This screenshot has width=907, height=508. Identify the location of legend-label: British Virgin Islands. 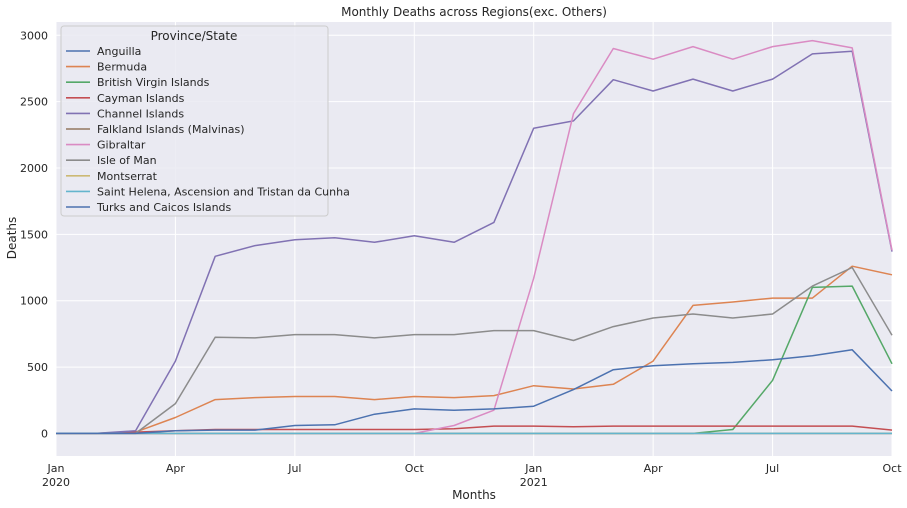
(153, 82).